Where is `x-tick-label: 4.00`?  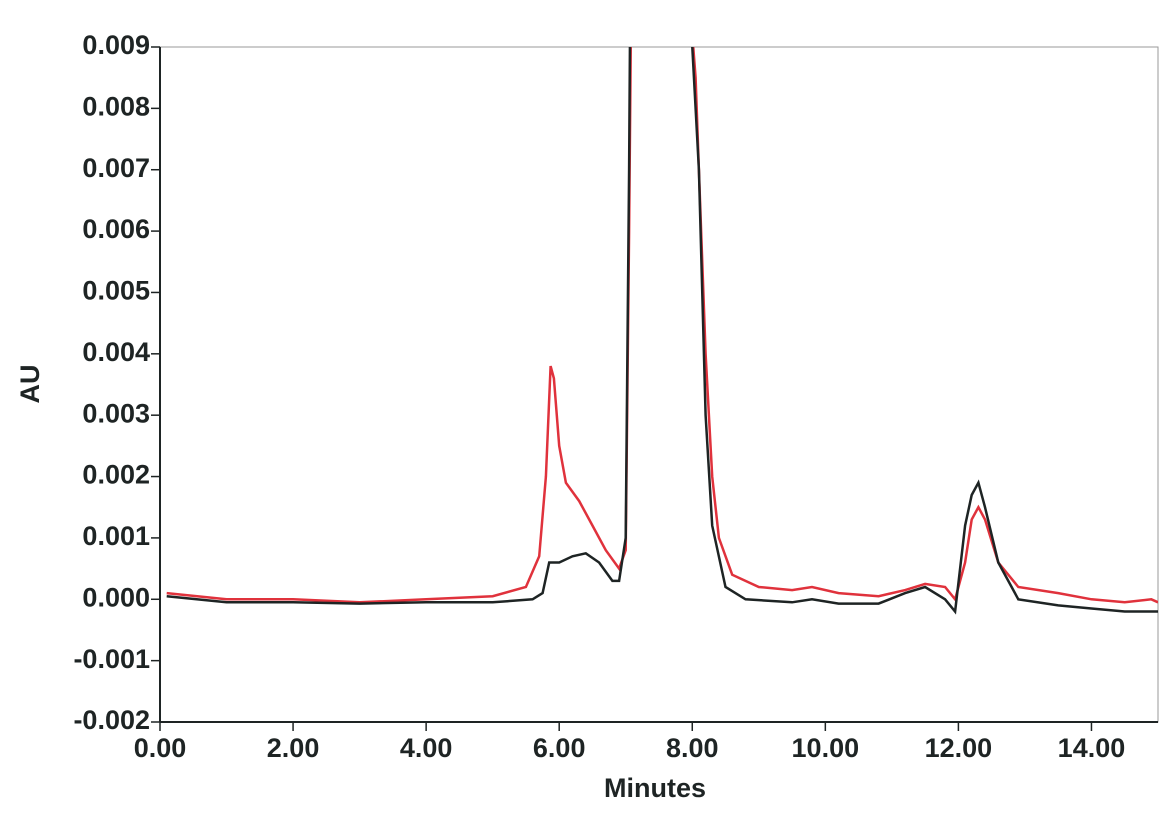 x-tick-label: 4.00 is located at coordinates (426, 748).